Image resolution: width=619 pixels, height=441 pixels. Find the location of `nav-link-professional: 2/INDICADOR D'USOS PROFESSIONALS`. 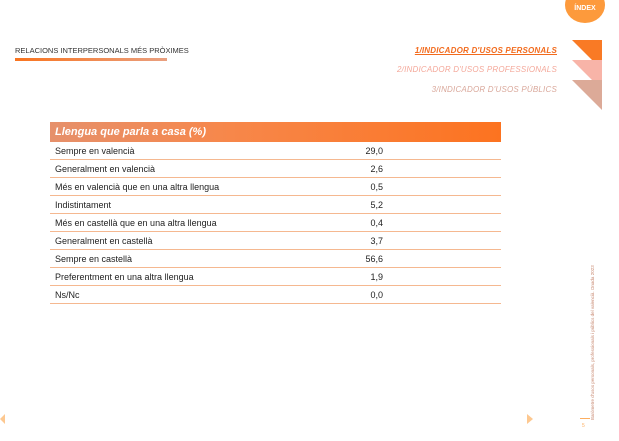

nav-link-professional: 2/INDICADOR D'USOS PROFESSIONALS is located at coordinates (477, 69).